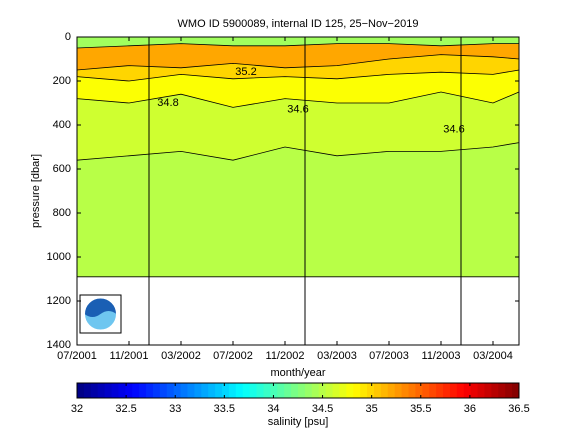  What do you see at coordinates (59, 301) in the screenshot?
I see `y-tick-label: 1200` at bounding box center [59, 301].